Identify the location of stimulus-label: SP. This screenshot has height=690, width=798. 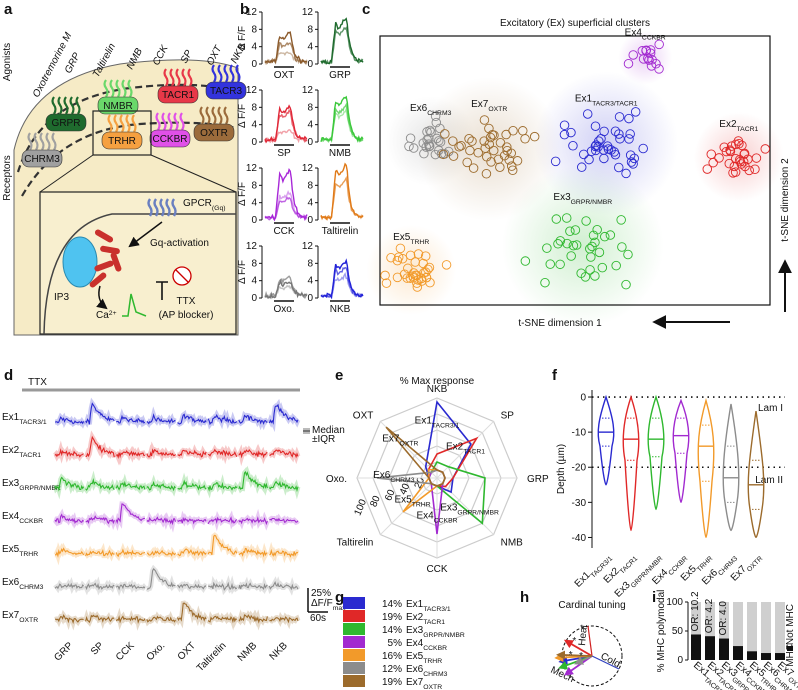
(97, 648).